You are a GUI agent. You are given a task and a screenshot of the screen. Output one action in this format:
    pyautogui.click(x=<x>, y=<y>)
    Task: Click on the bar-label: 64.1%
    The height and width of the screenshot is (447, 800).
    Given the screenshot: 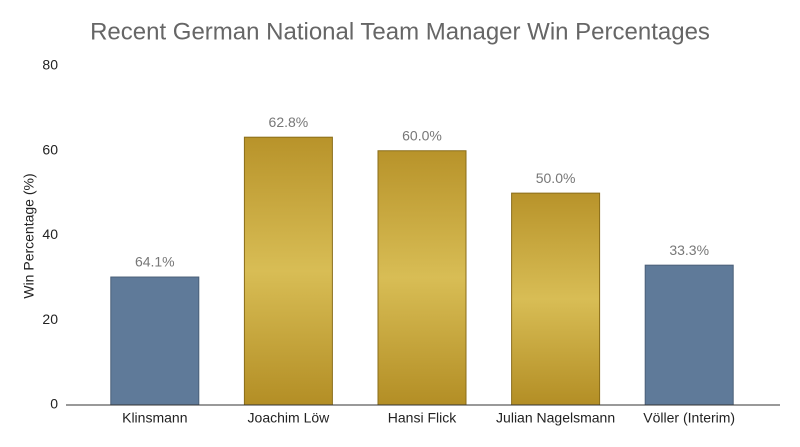 What is the action you would take?
    pyautogui.click(x=155, y=262)
    